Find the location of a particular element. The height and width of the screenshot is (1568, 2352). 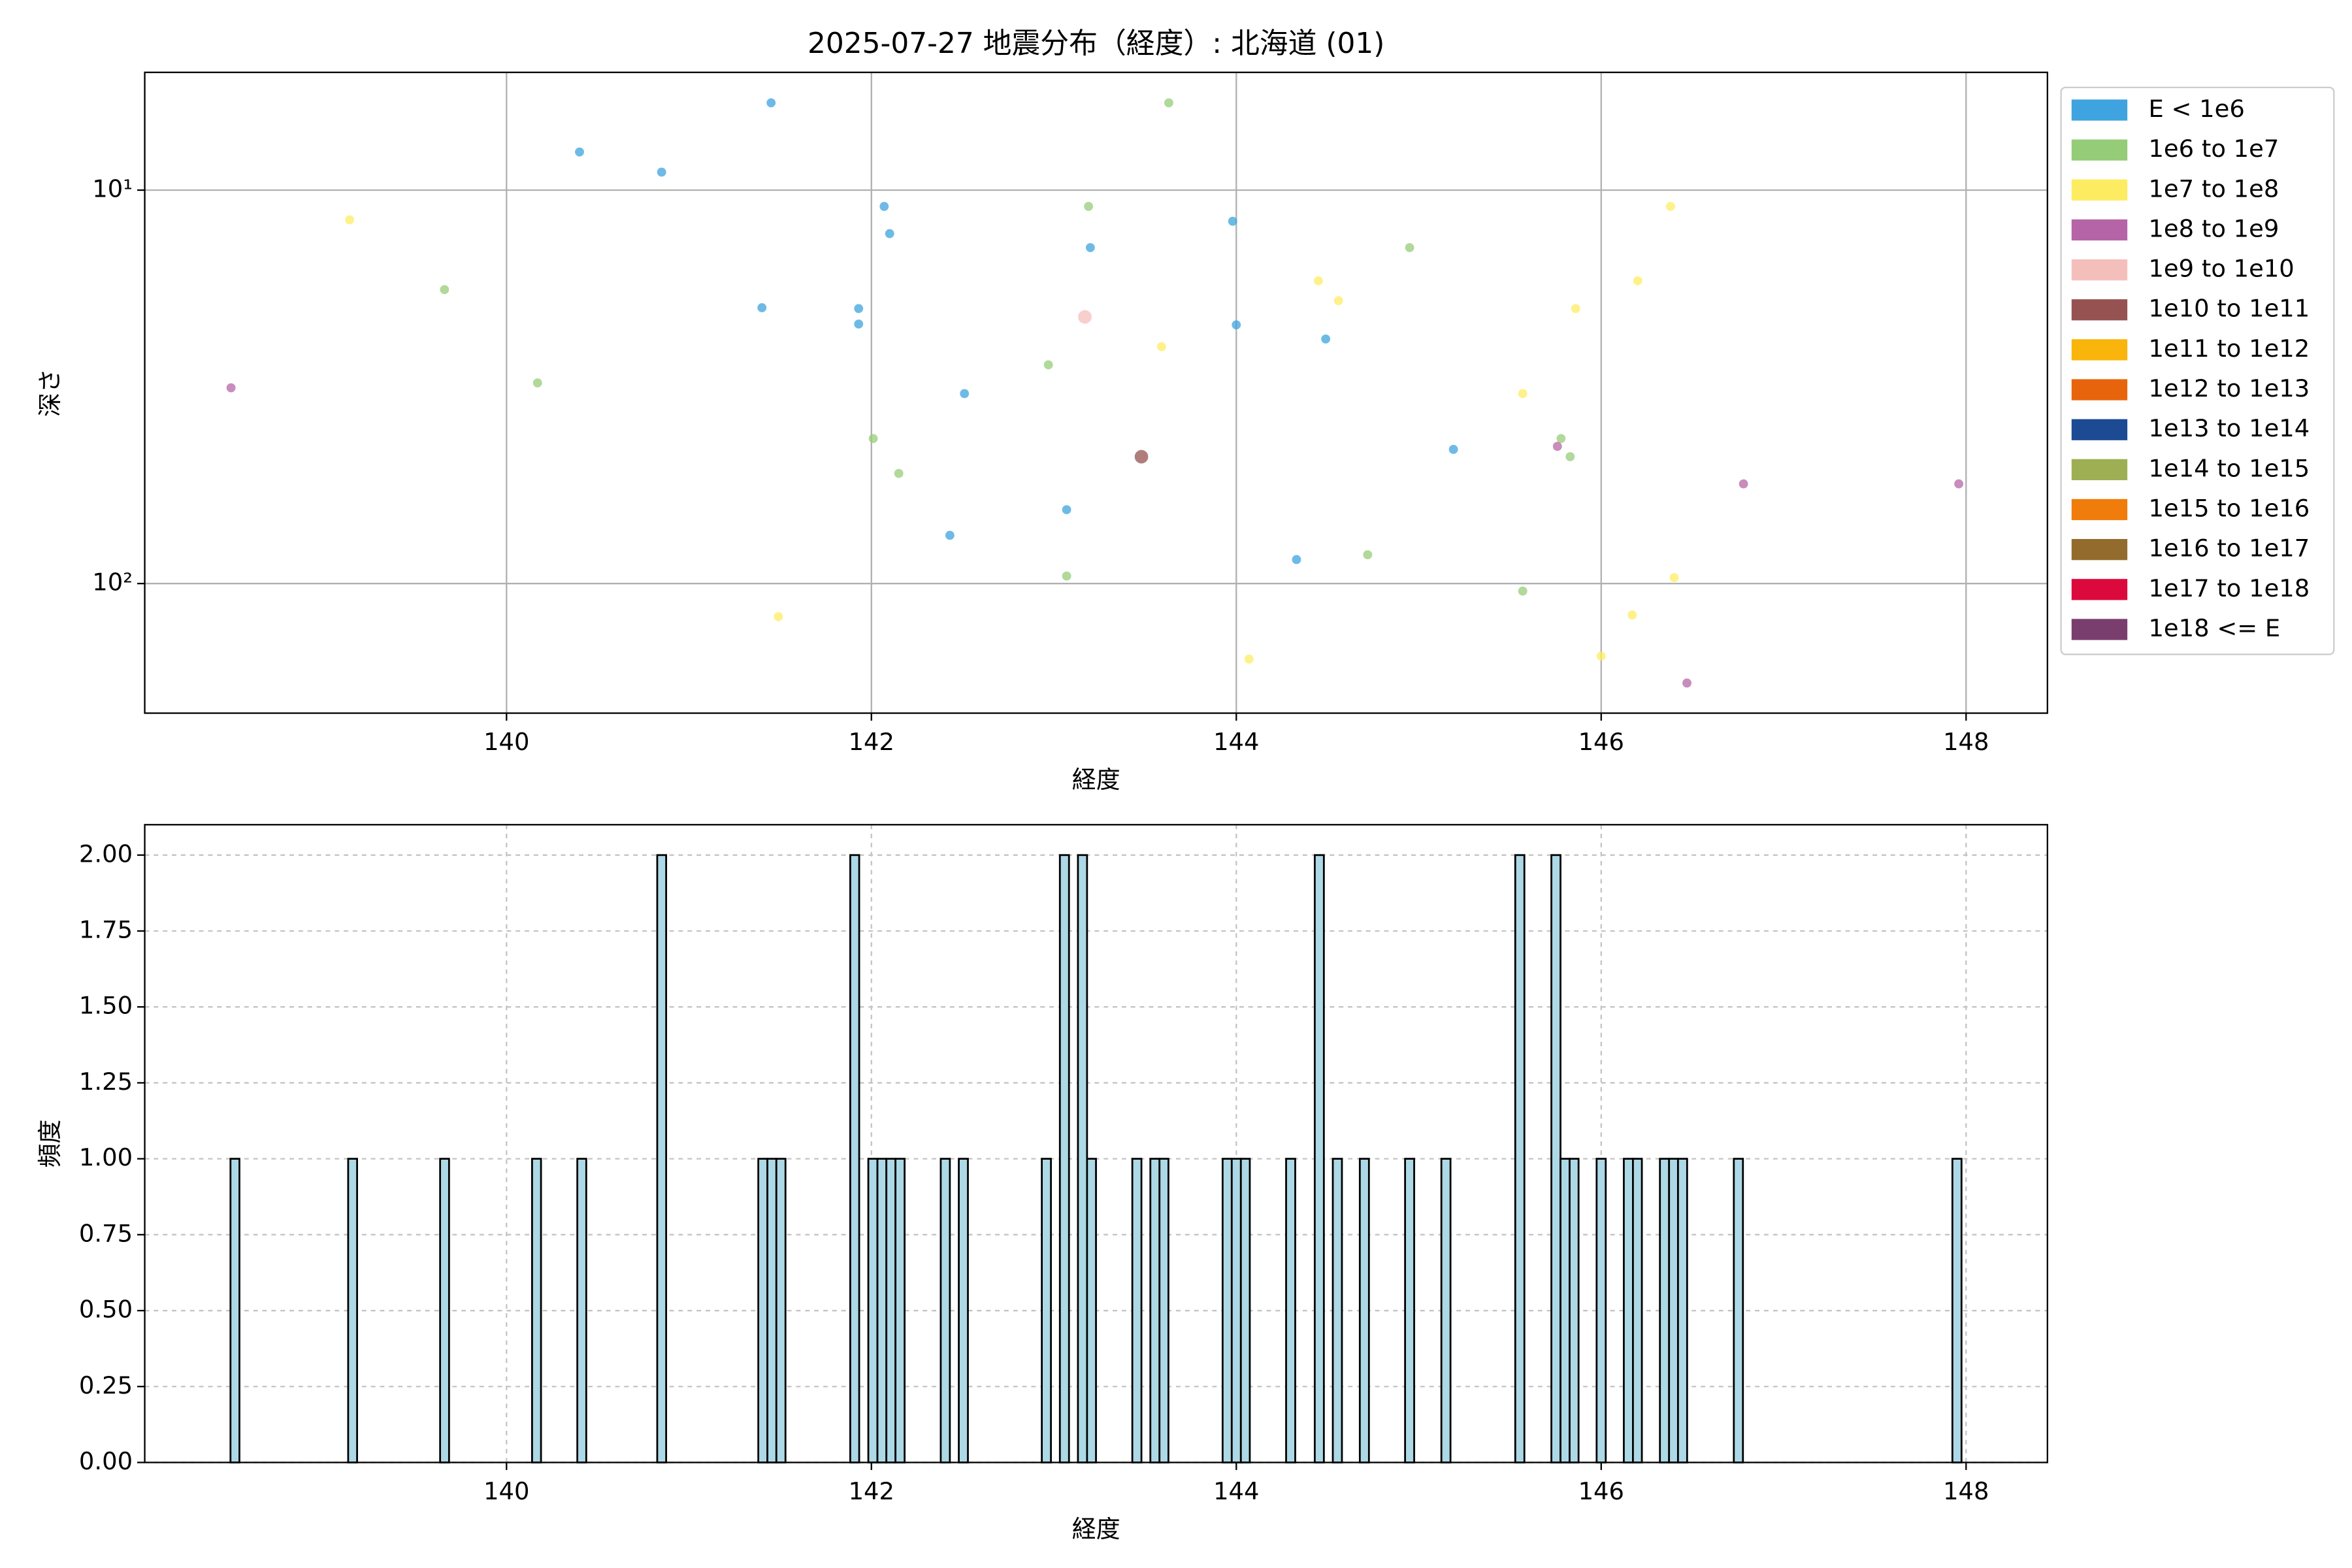

legend-label: 1e12 to 1e13 is located at coordinates (2229, 388).